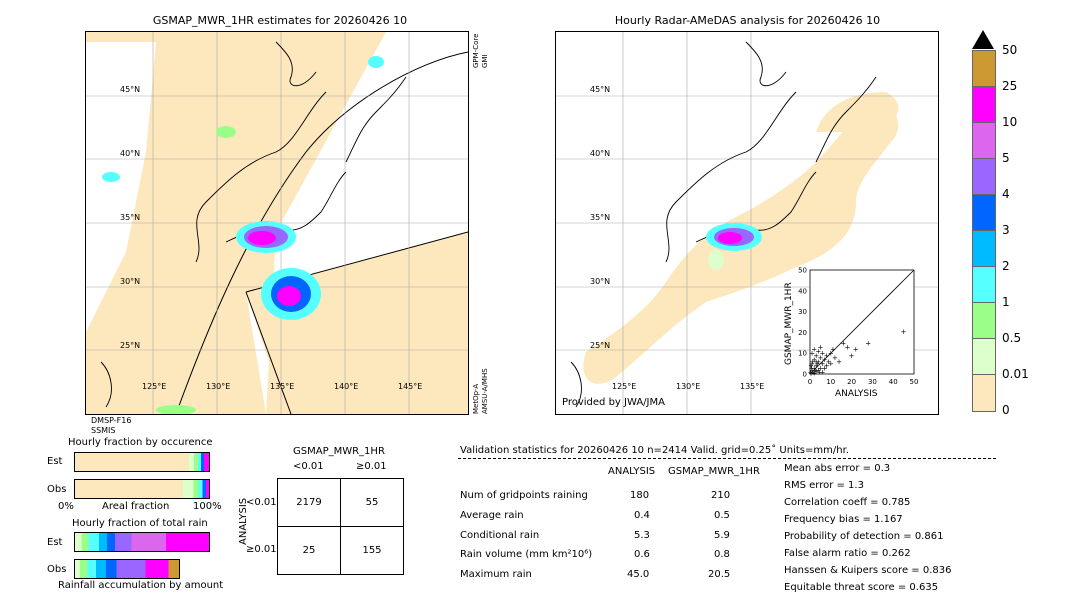 This screenshot has height=612, width=1080. Describe the element at coordinates (130, 281) in the screenshot. I see `left-lat-label-30: 30°N` at that location.